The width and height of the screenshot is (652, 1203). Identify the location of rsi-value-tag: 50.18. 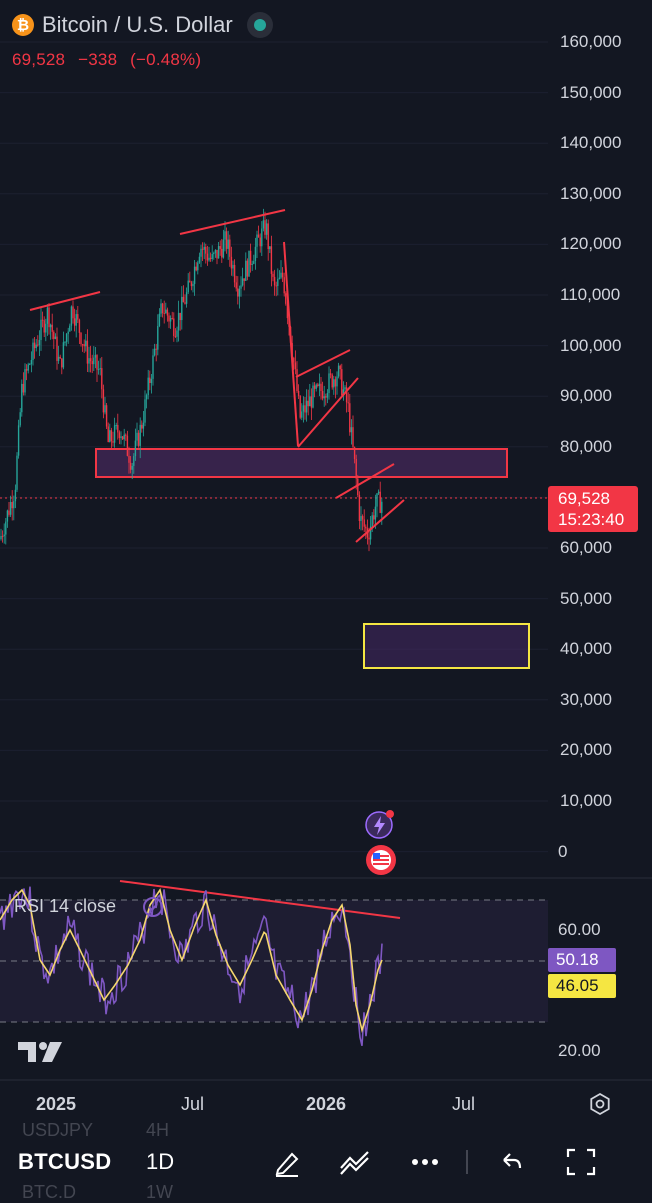
(582, 960).